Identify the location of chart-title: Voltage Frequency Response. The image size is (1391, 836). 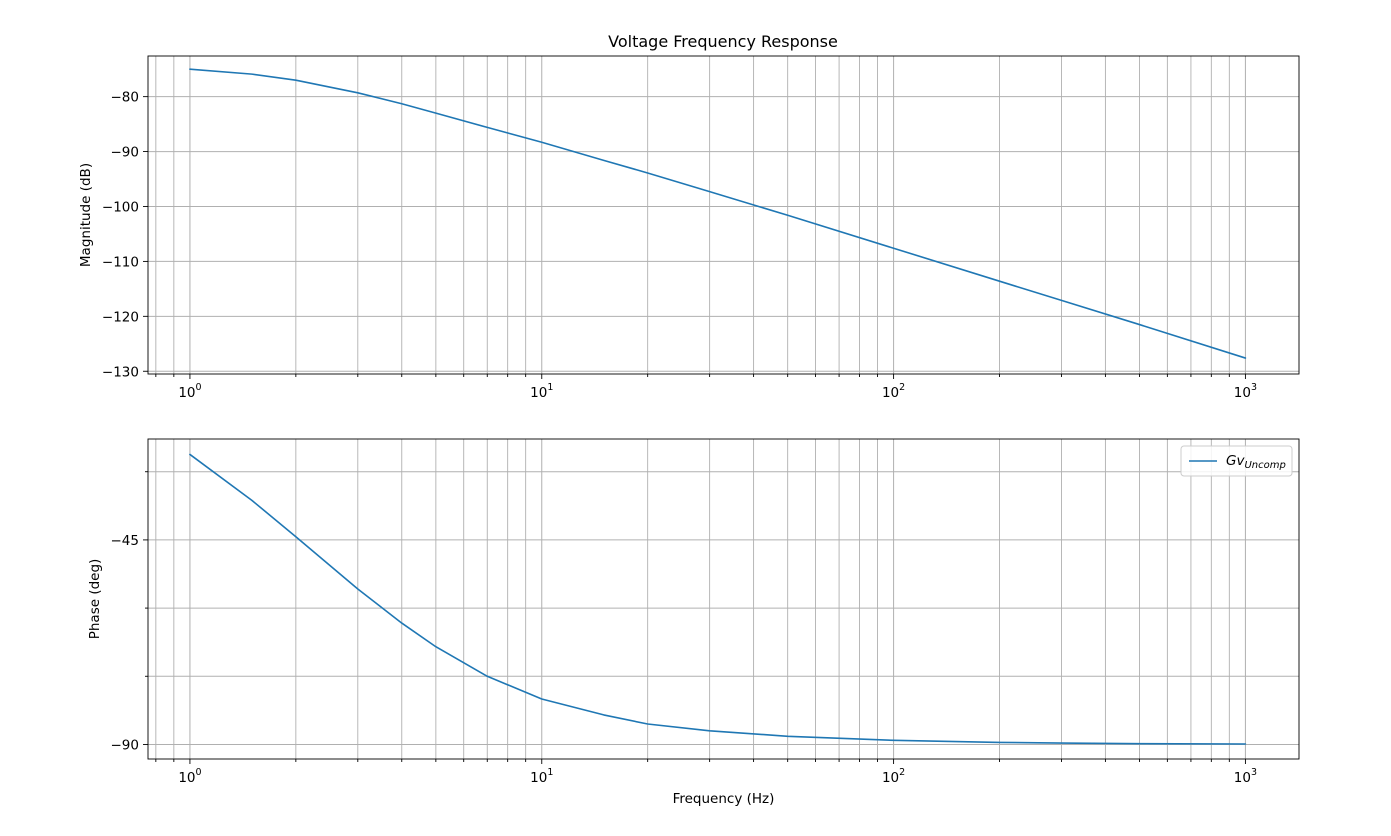
(723, 41).